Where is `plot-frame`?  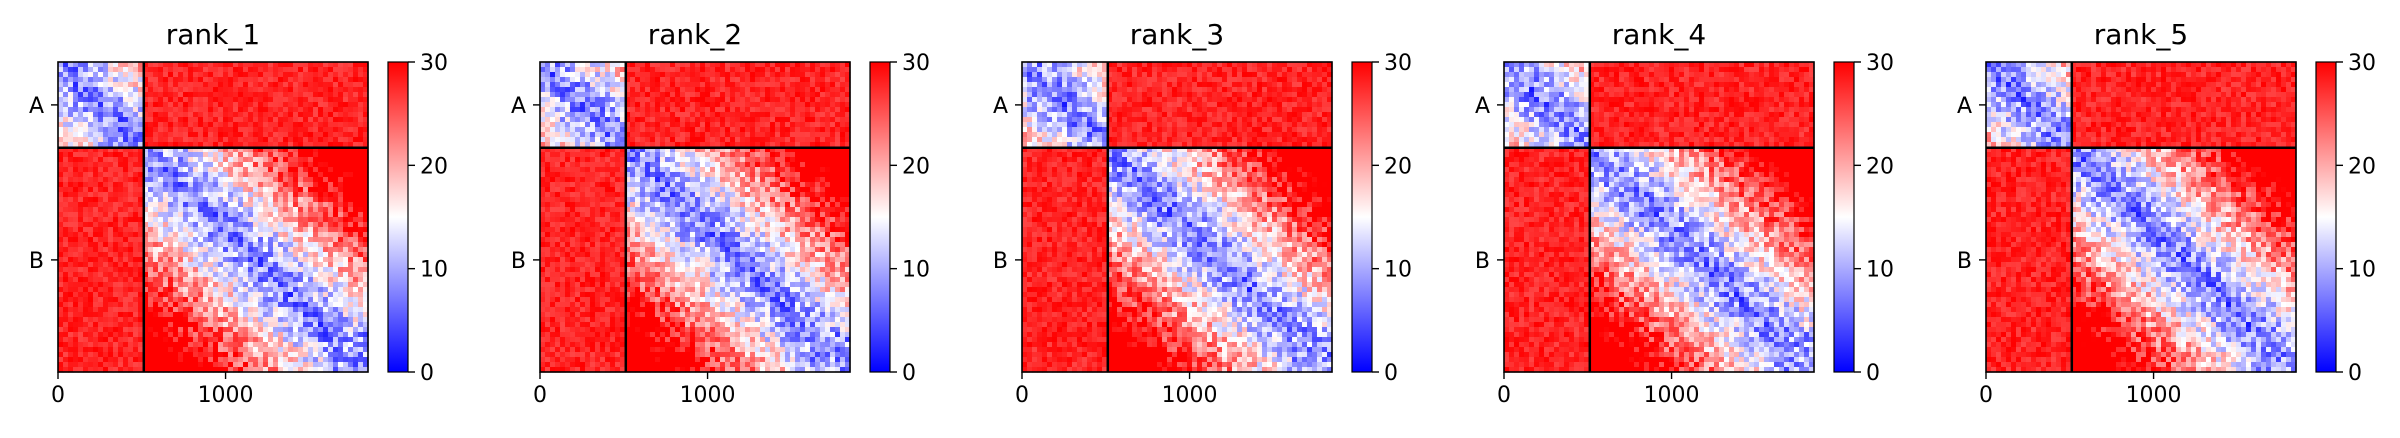
plot-frame is located at coordinates (213, 217).